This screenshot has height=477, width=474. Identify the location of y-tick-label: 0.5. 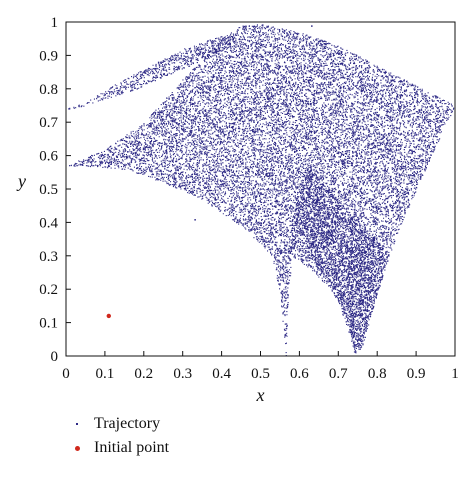
(48, 190).